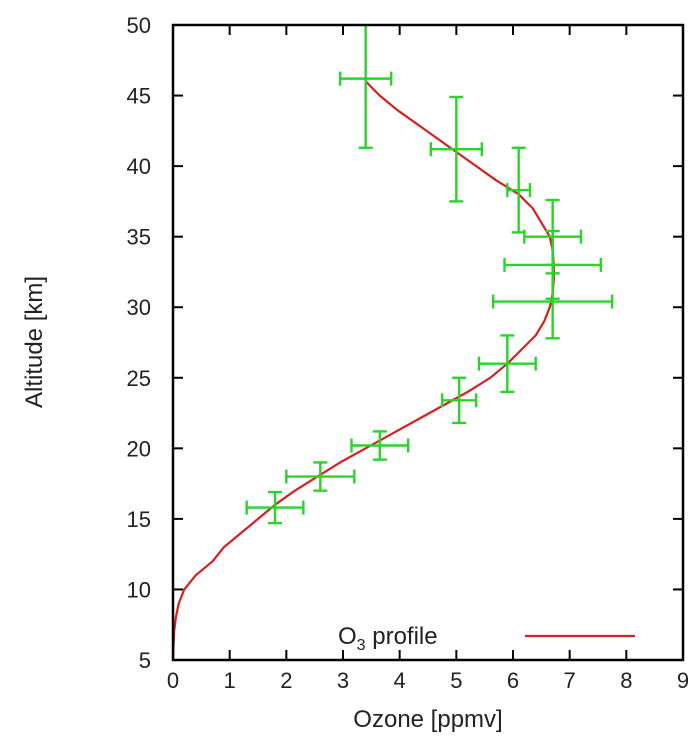  Describe the element at coordinates (139, 448) in the screenshot. I see `y-tick-label: 20` at that location.